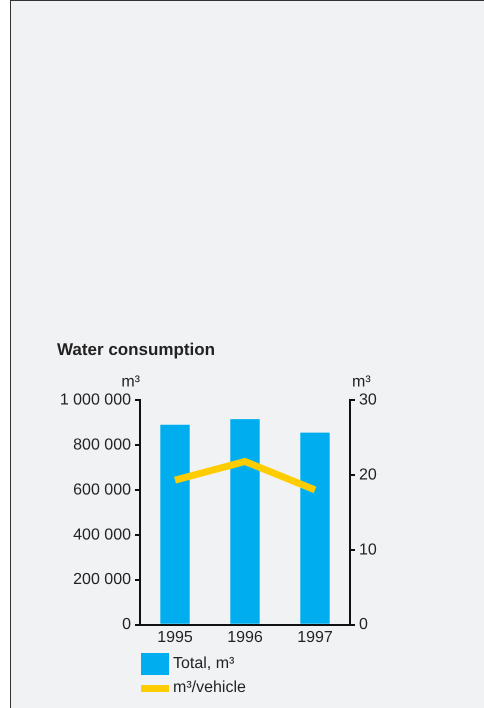 The width and height of the screenshot is (484, 708). Describe the element at coordinates (368, 399) in the screenshot. I see `y2-tick-label: 30` at that location.